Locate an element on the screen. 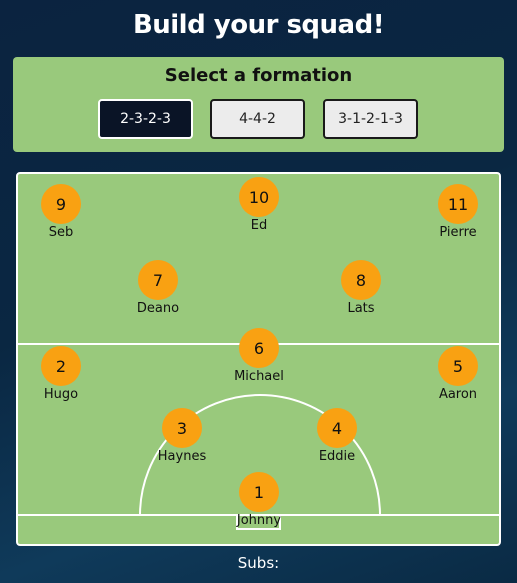  player-9: 9 Seb is located at coordinates (61, 212).